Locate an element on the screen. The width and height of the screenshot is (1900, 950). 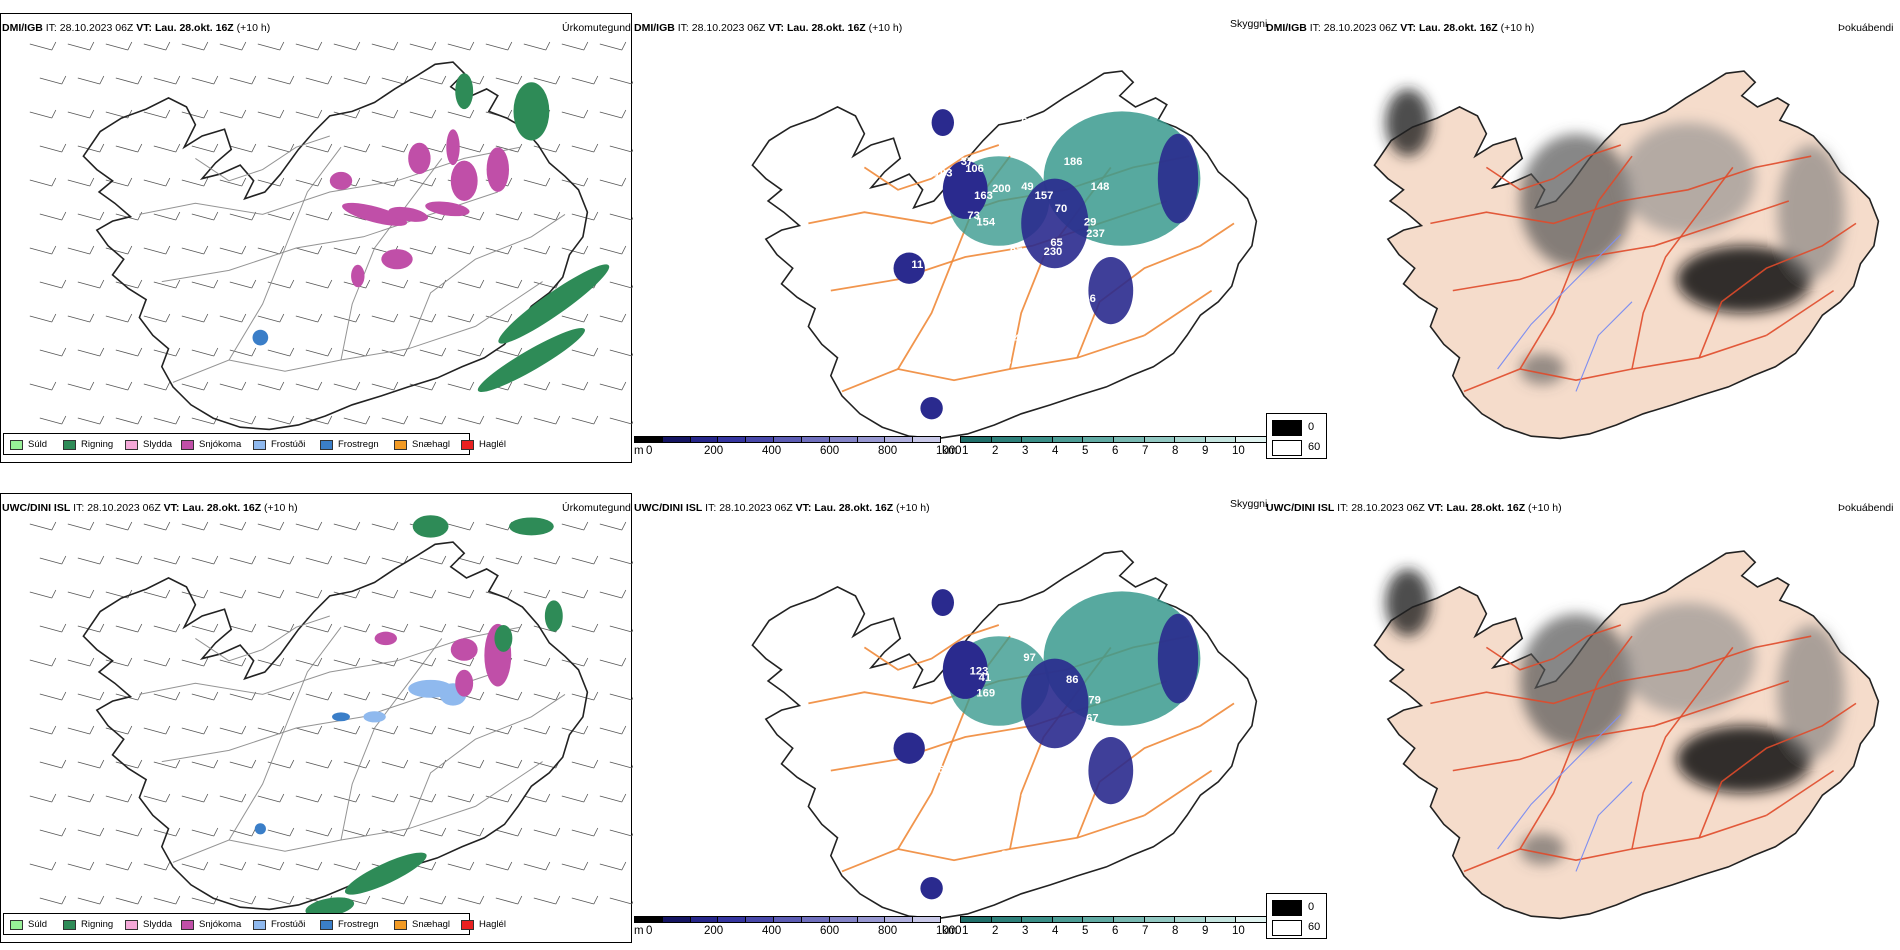
wind-barbs is located at coordinates (331, 713).